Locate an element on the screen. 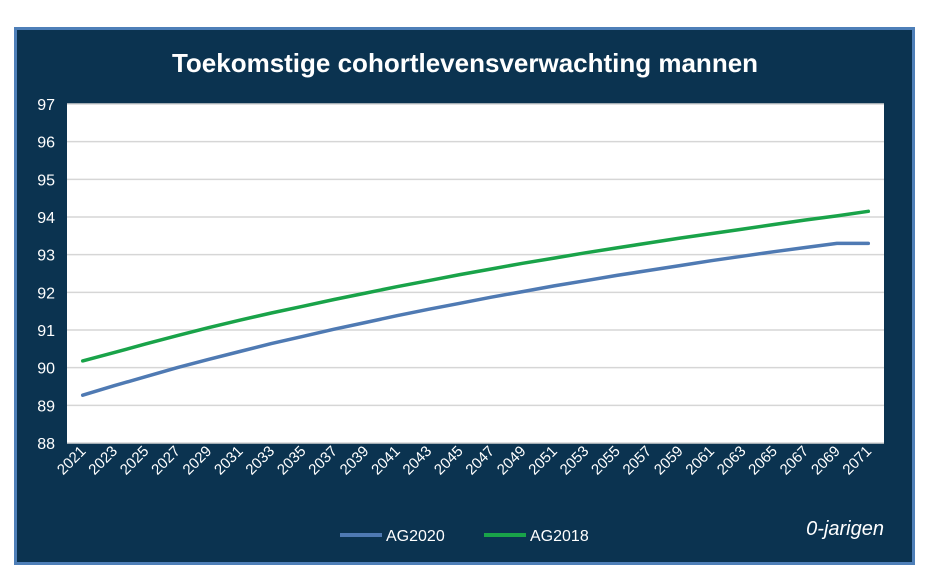 This screenshot has height=586, width=941. x-tick-label: 2061 is located at coordinates (700, 461).